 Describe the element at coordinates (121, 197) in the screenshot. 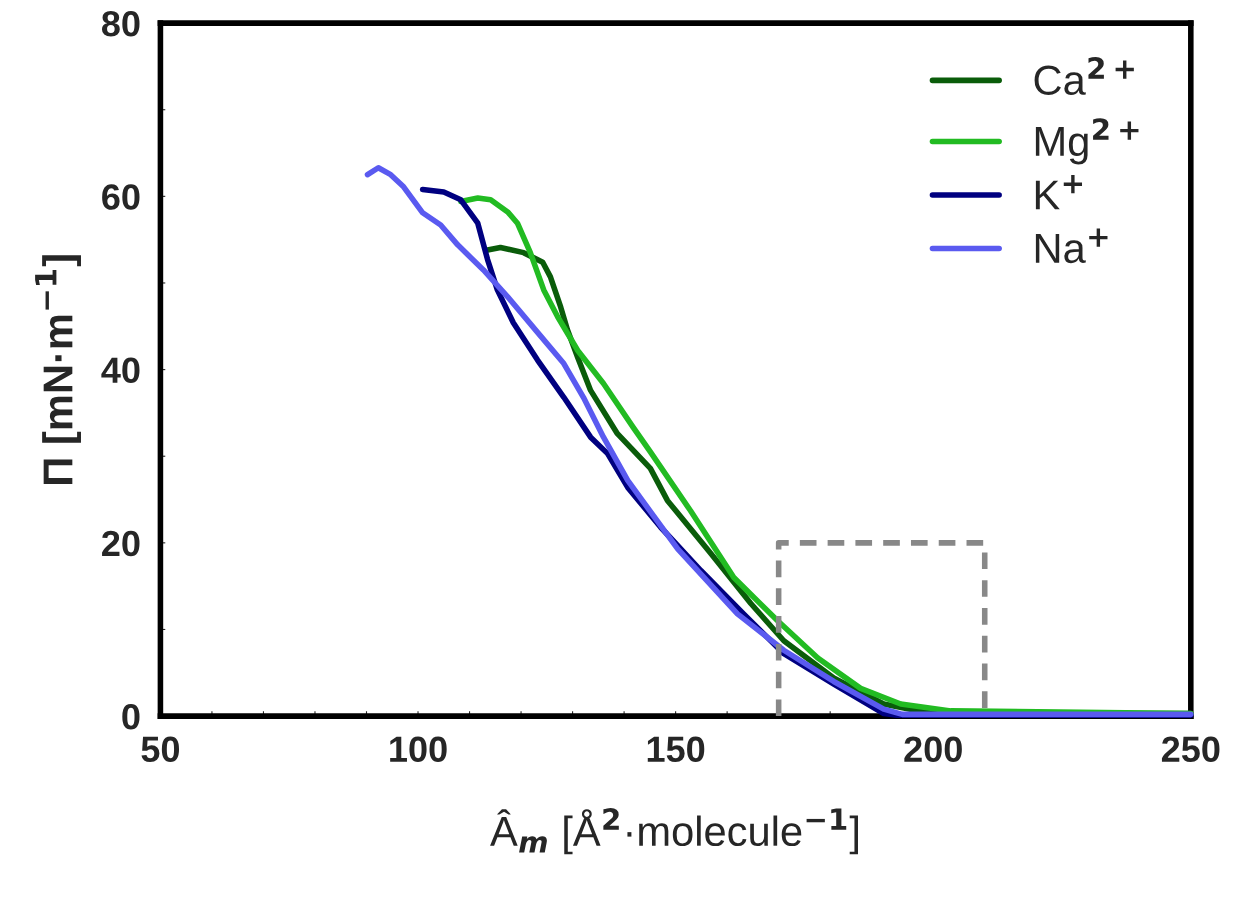

I see `y-tick-label: 60` at that location.